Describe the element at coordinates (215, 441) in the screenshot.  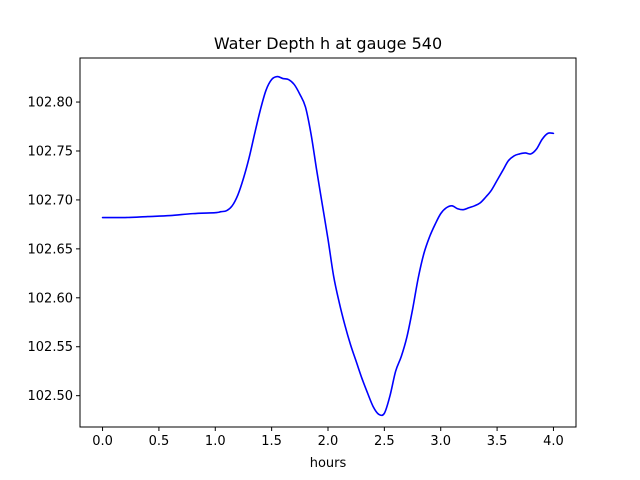
I see `x-tick-label: 1.0` at that location.